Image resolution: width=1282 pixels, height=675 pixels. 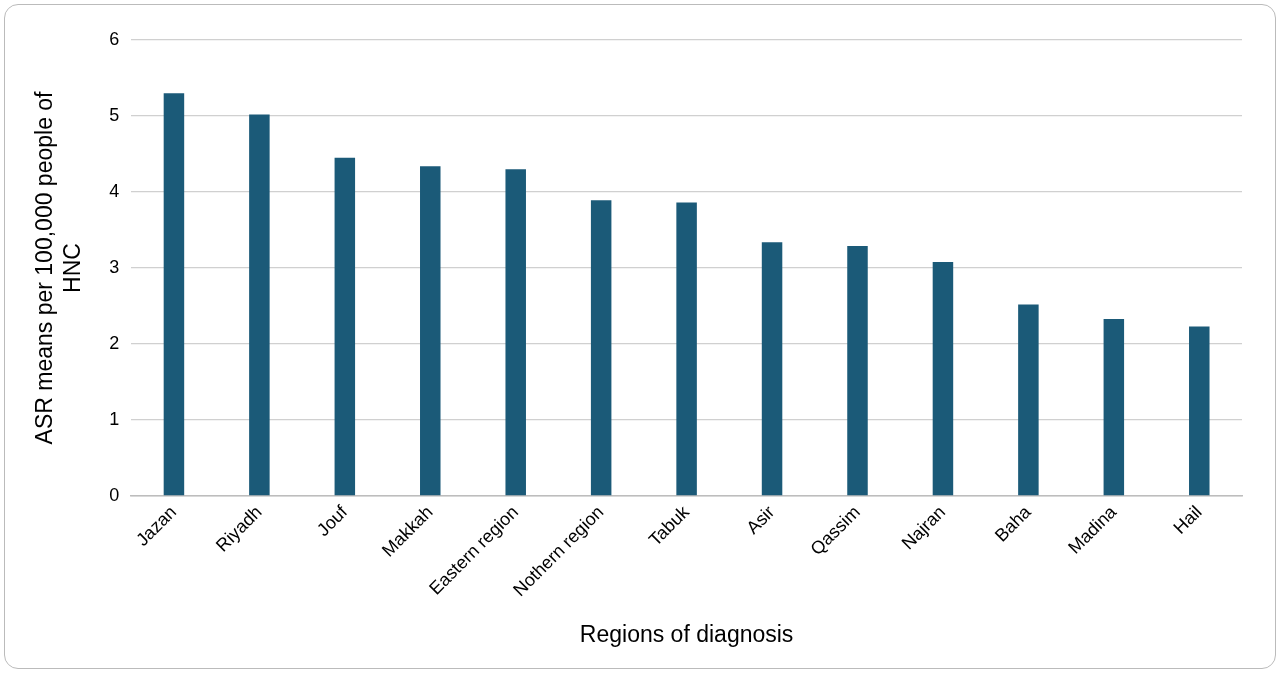 What do you see at coordinates (1187, 519) in the screenshot?
I see `x-tick-label: Hail` at bounding box center [1187, 519].